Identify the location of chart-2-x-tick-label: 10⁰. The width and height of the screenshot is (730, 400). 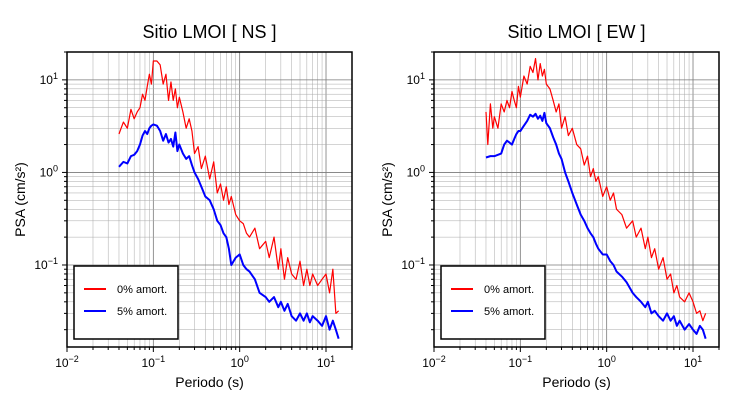
(606, 362).